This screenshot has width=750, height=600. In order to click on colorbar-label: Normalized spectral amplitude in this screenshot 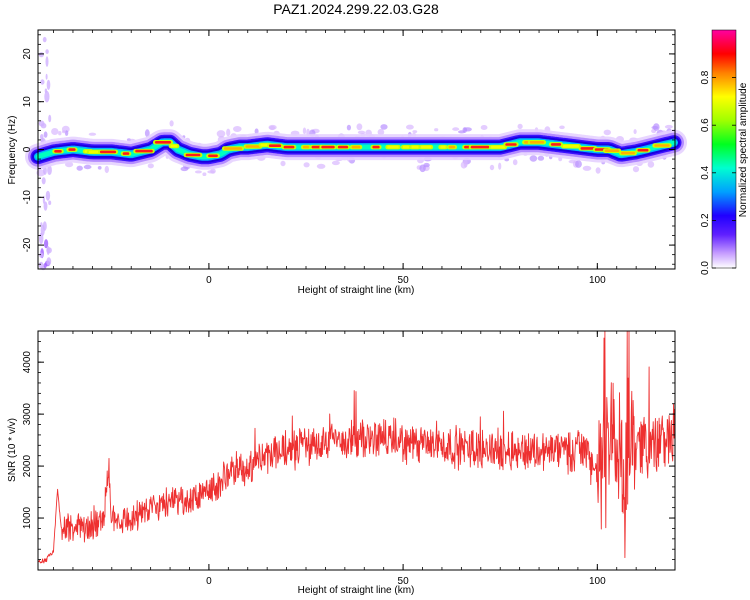, I will do `click(743, 149)`.